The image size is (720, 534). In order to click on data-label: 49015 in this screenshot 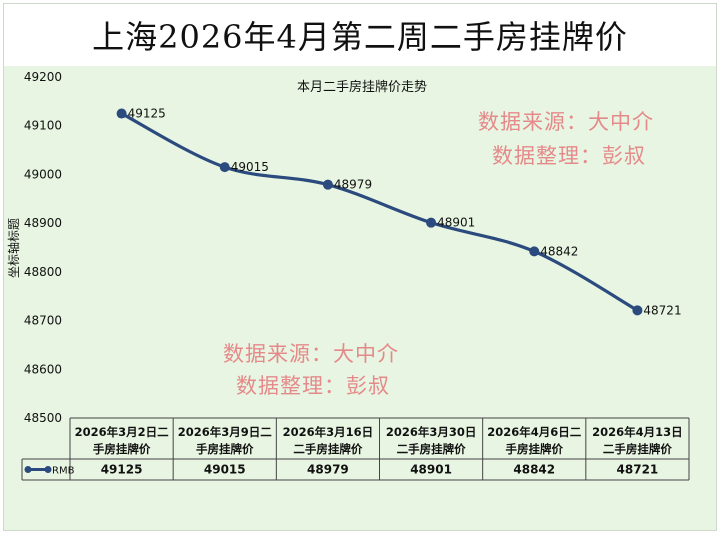, I will do `click(250, 167)`.